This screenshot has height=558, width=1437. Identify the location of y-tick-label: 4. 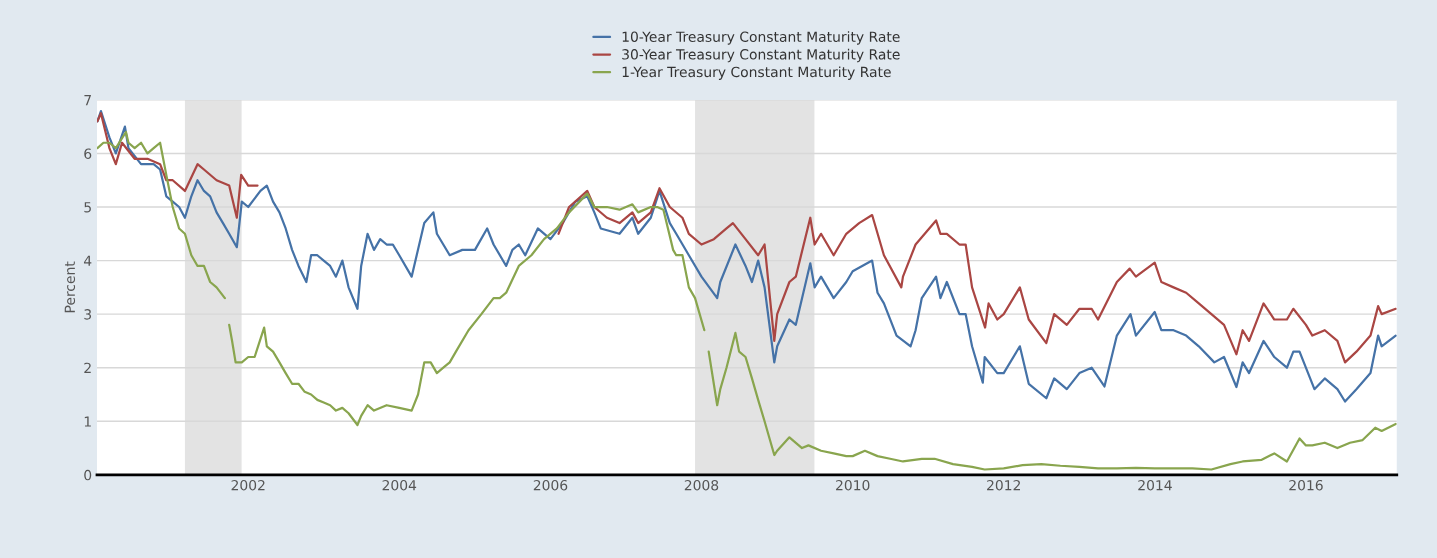
(87, 260).